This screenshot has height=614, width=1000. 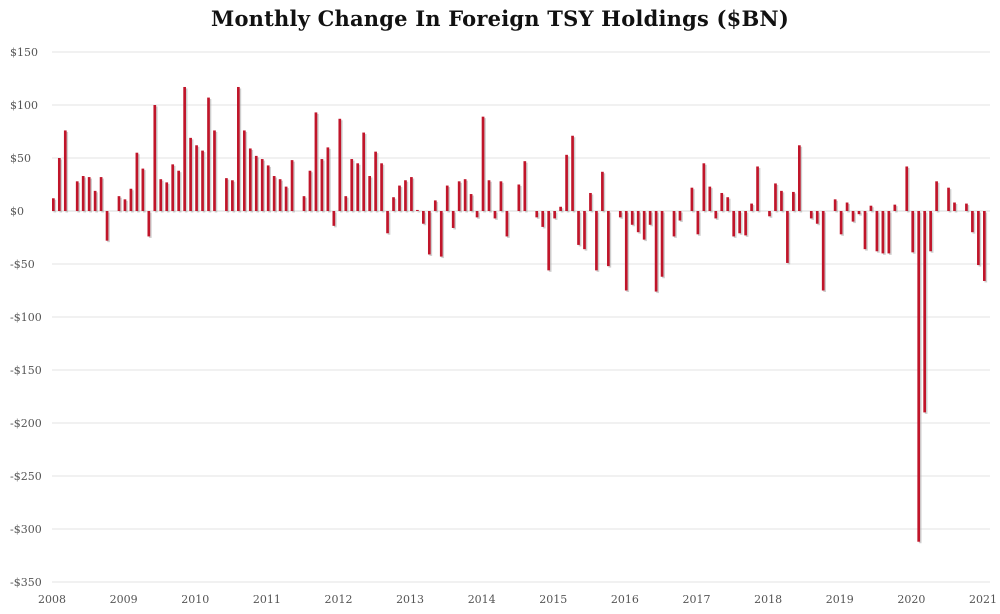 I want to click on y-tick-label: -$200, so click(x=26, y=423).